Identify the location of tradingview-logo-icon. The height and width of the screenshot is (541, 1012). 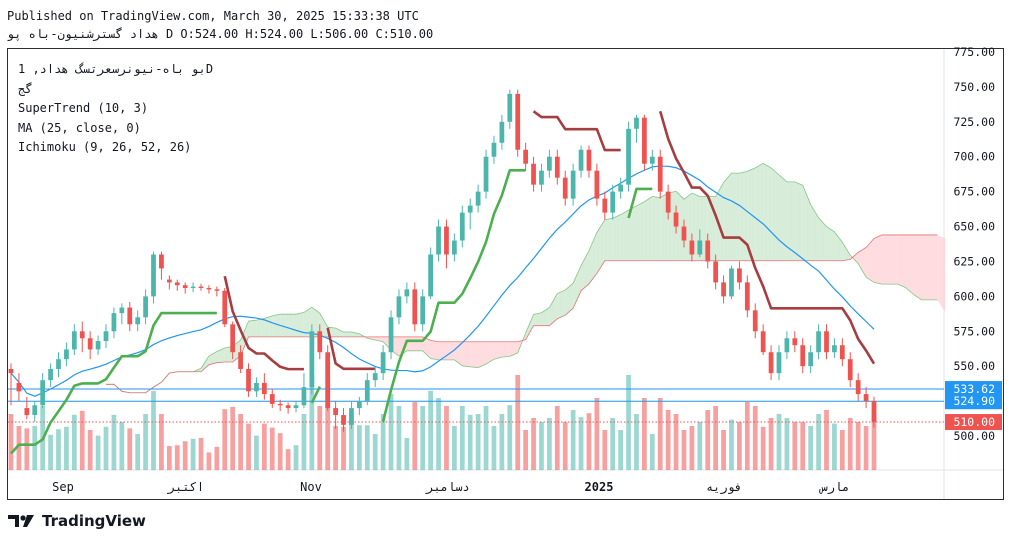
(21, 521).